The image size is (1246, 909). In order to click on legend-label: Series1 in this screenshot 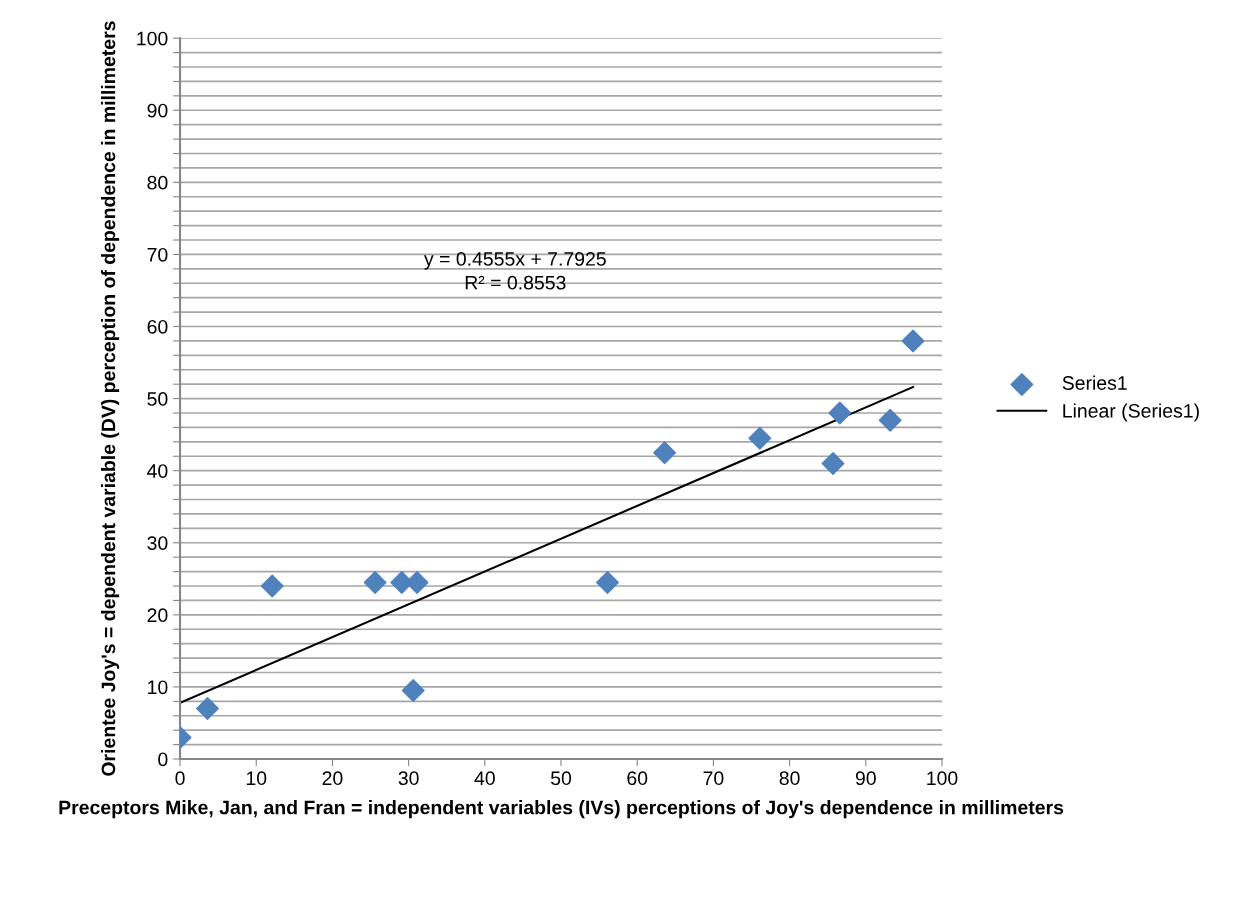, I will do `click(1094, 382)`.